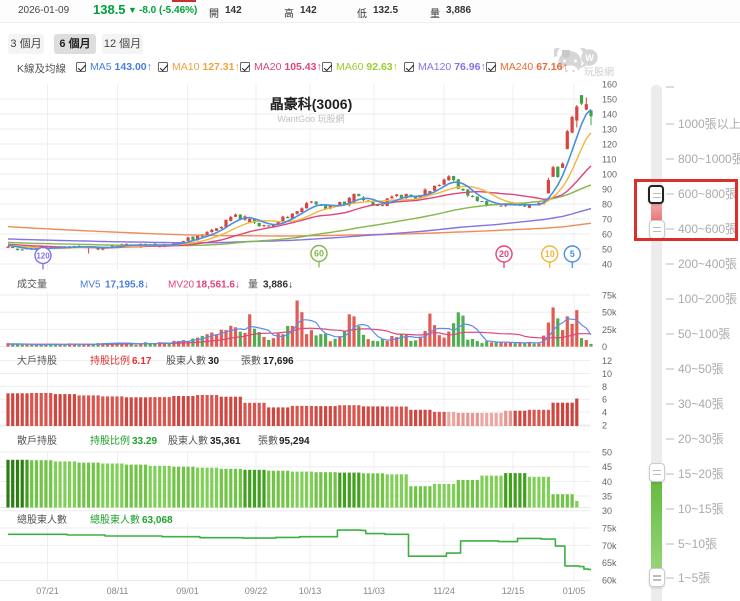  What do you see at coordinates (444, 591) in the screenshot?
I see `svg-text: 11/24` at bounding box center [444, 591].